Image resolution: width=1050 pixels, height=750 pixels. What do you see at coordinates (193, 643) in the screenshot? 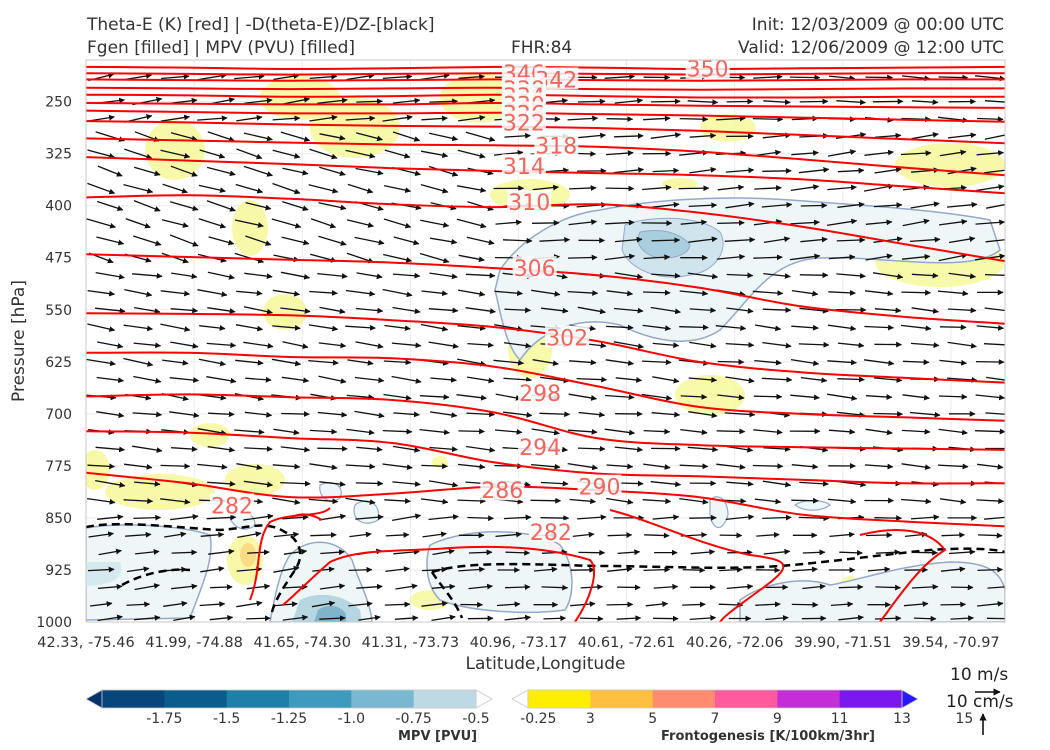
I see `x-tick-label: 41.99, -74.88` at bounding box center [193, 643].